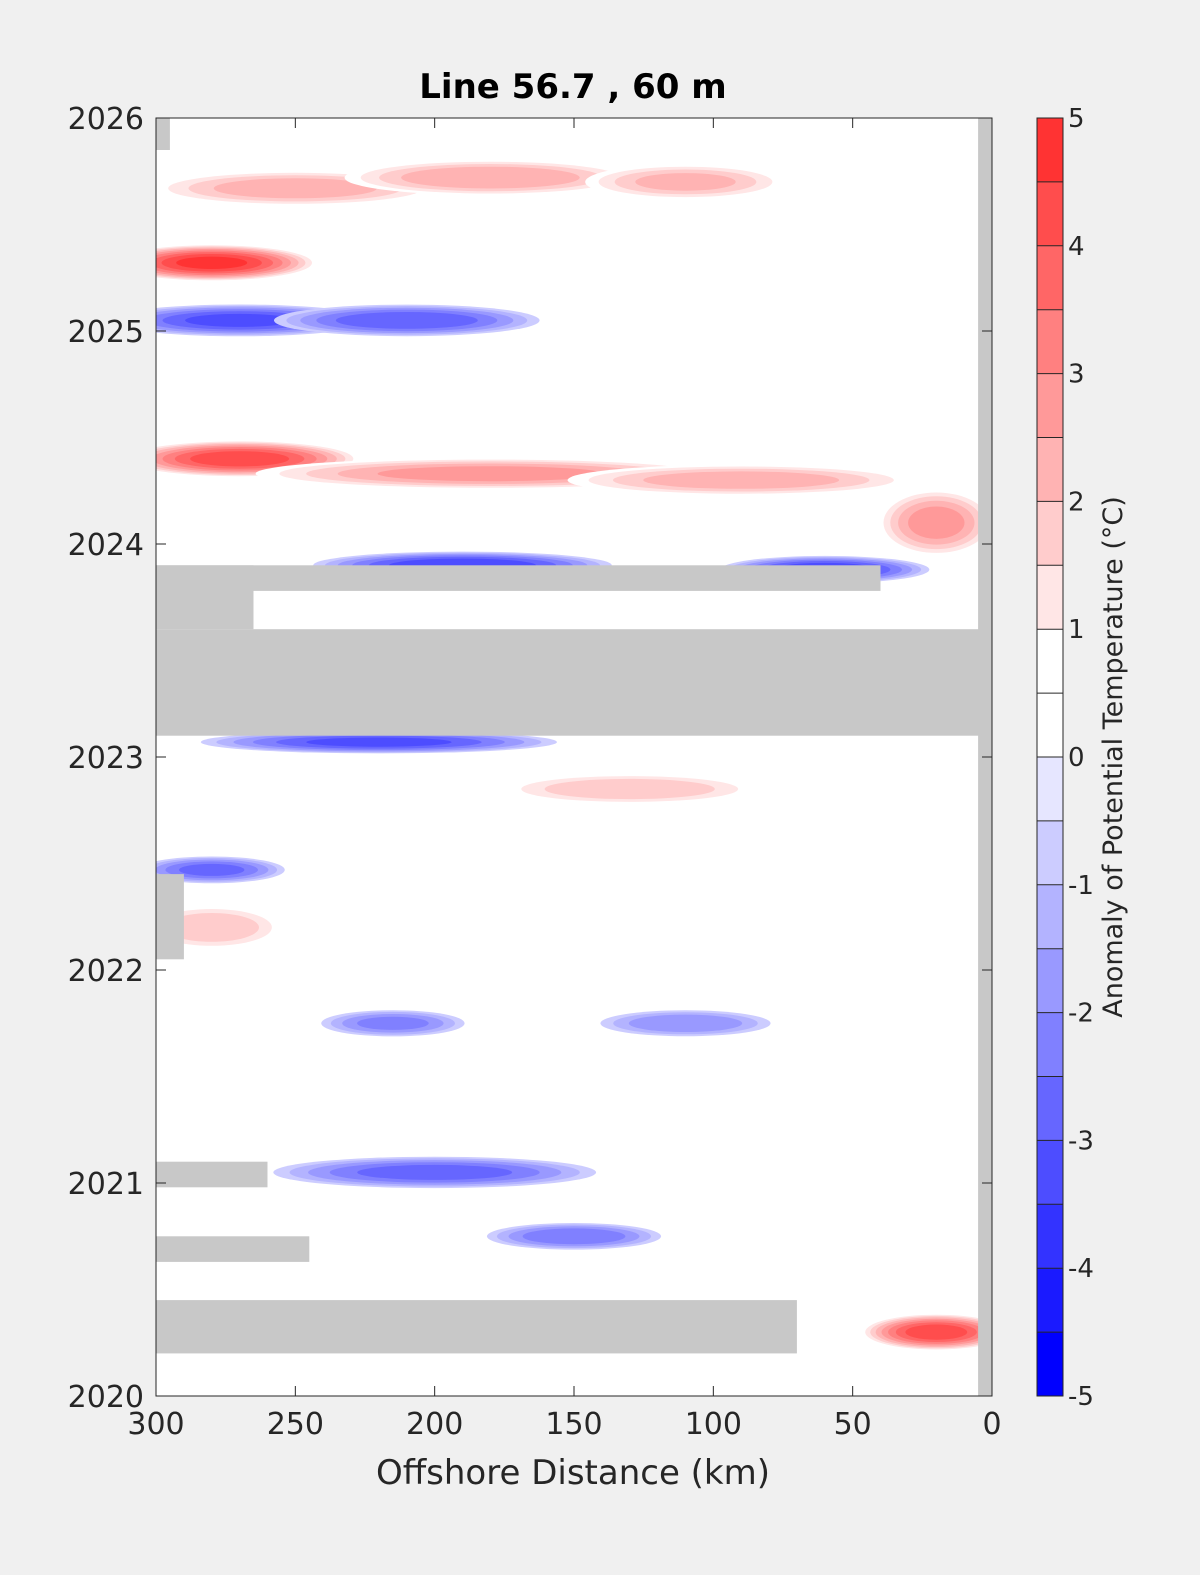 The width and height of the screenshot is (1200, 1575). I want to click on y-tick-label: 2022, so click(106, 971).